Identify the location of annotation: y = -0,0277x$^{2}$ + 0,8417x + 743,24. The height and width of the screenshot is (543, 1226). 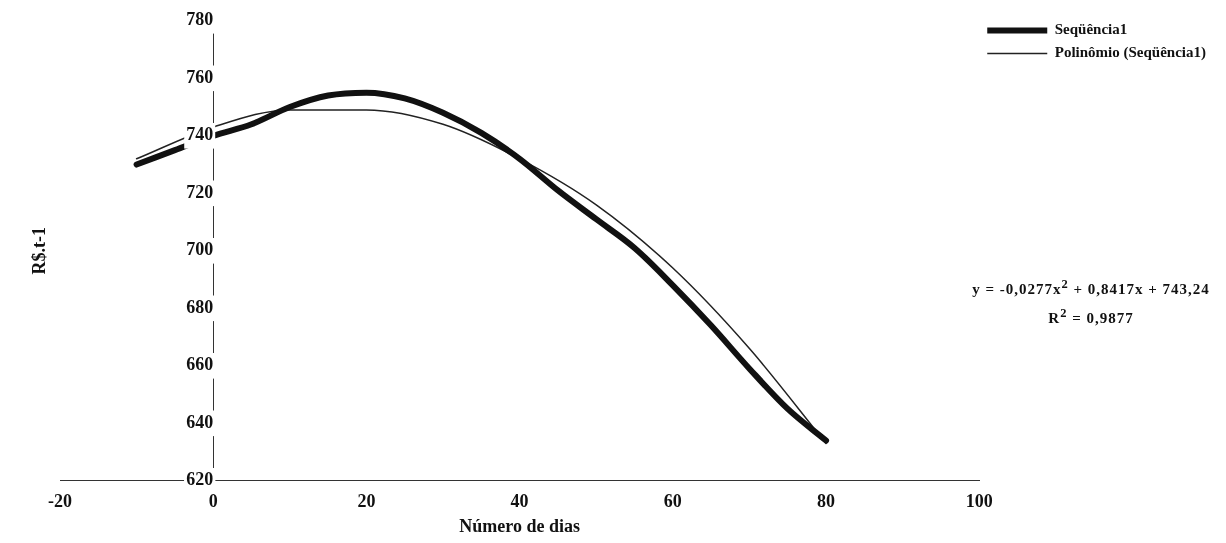
(1091, 287).